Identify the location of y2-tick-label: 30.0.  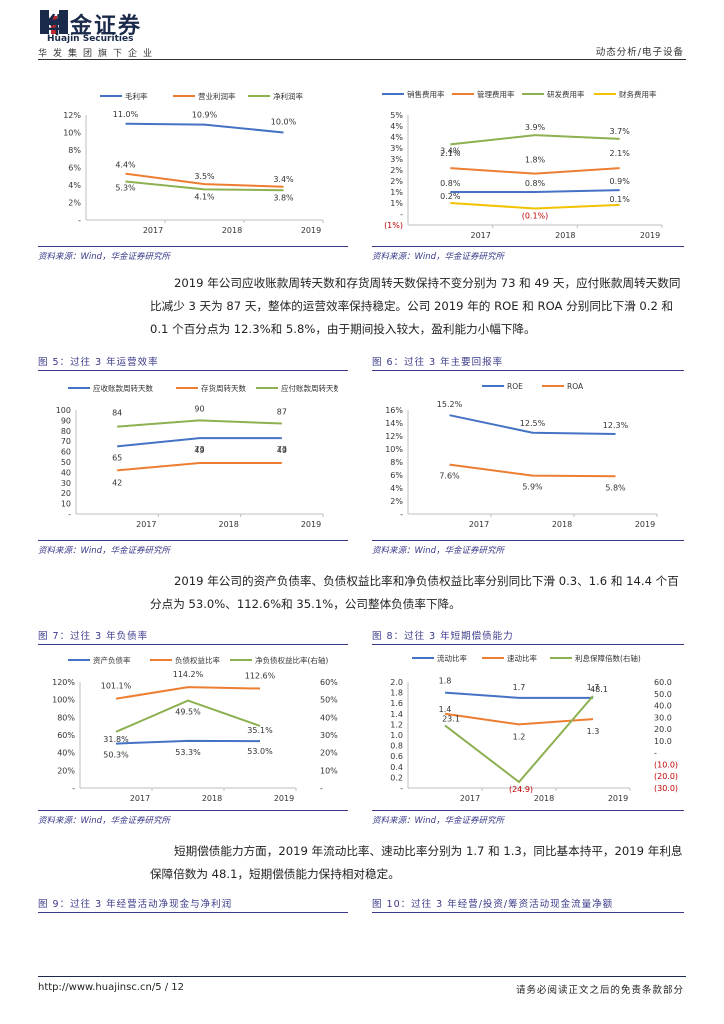
(663, 717).